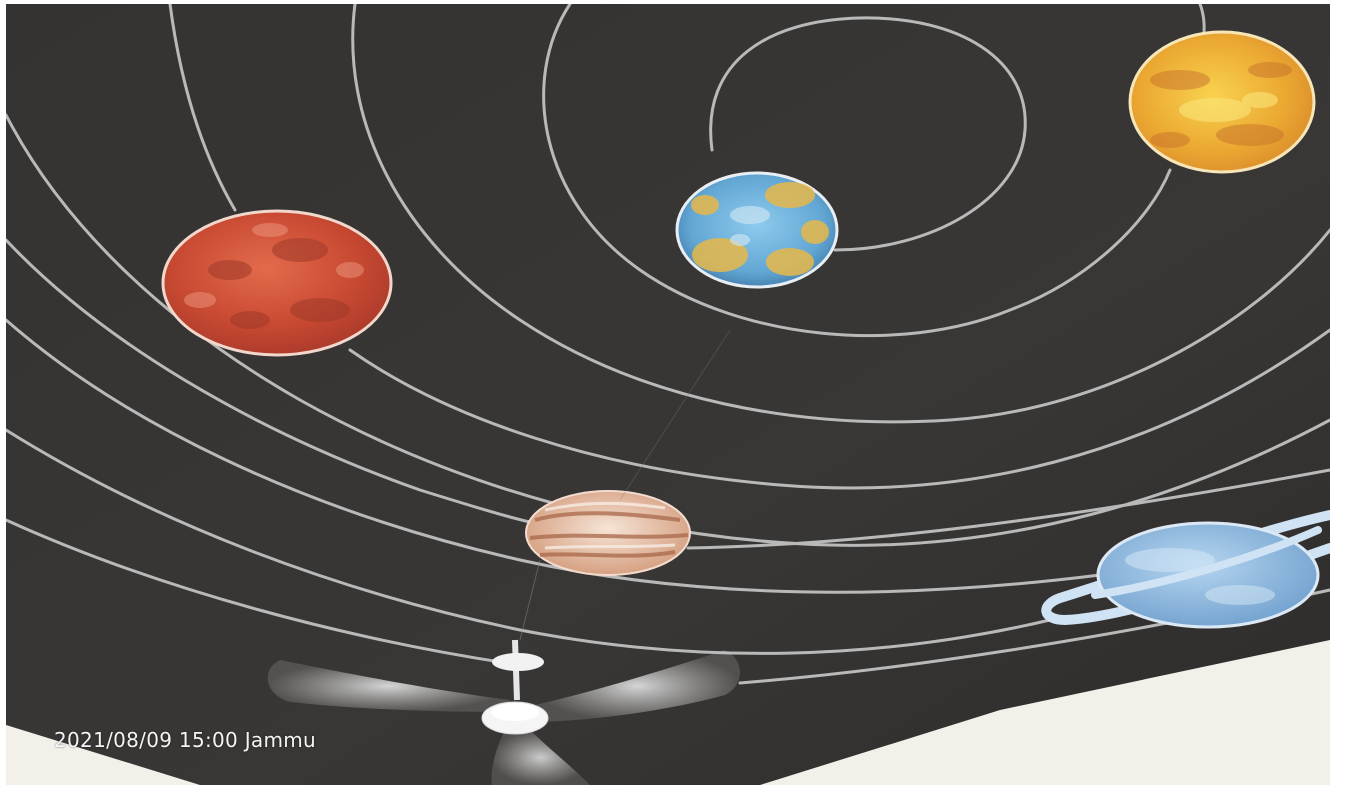  Describe the element at coordinates (757, 230) in the screenshot. I see `earth-planet` at that location.